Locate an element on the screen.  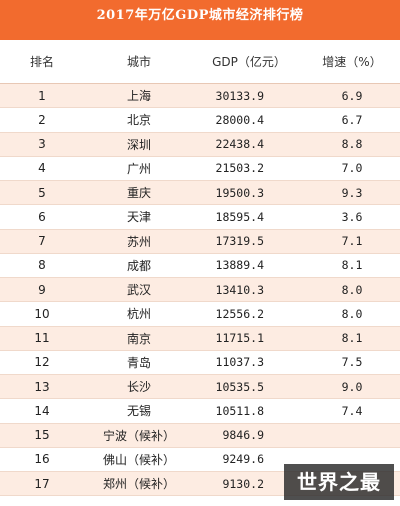
cell-gdp: 12556.2 is located at coordinates (239, 313).